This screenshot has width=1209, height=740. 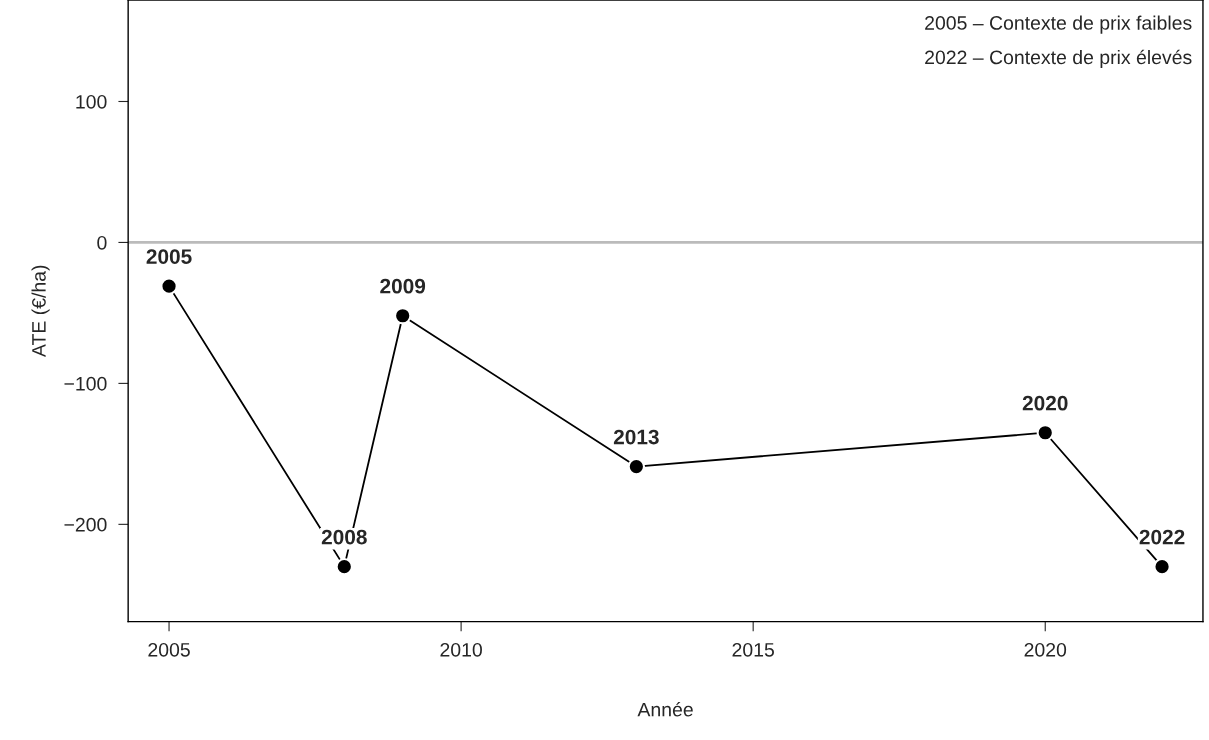 What do you see at coordinates (753, 649) in the screenshot?
I see `x-tick-label: 2015` at bounding box center [753, 649].